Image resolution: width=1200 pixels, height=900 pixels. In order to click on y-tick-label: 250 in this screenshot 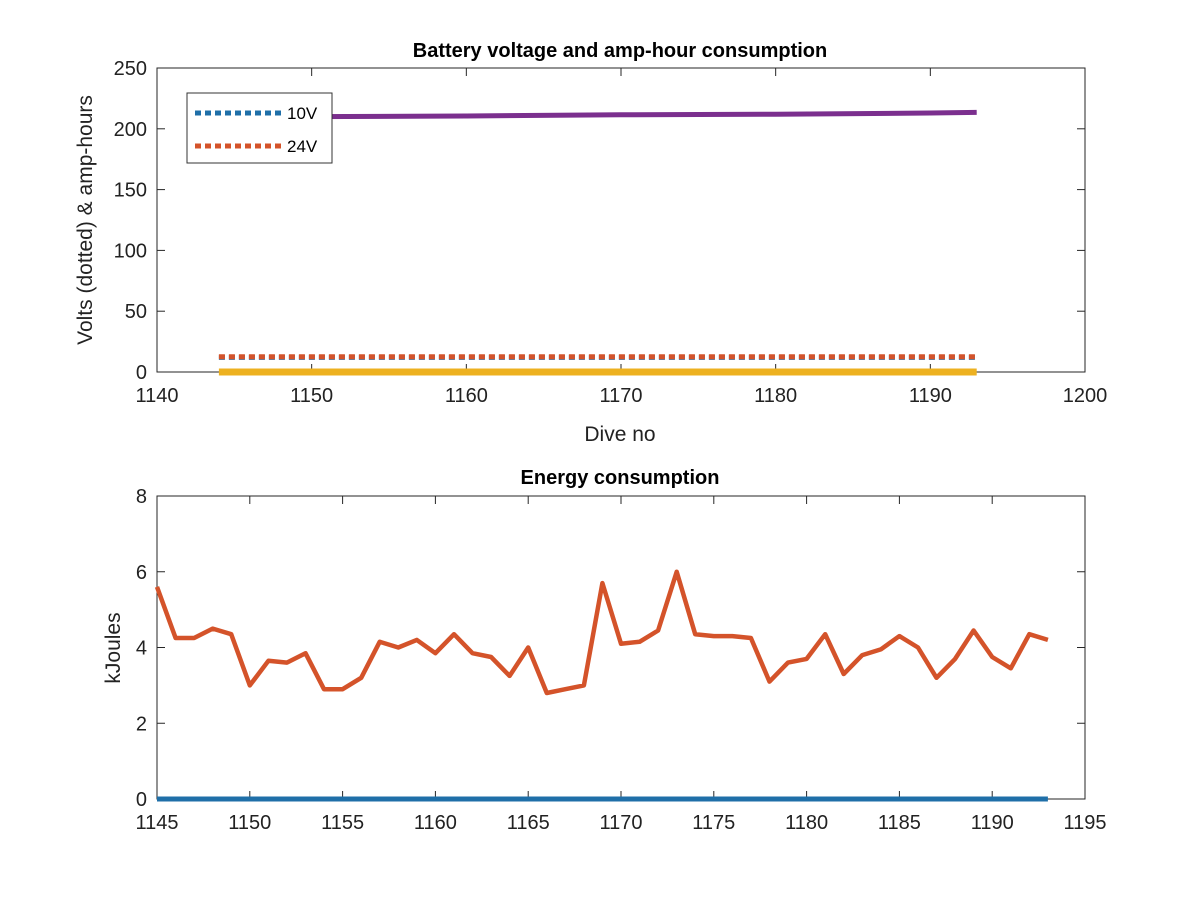, I will do `click(130, 69)`.